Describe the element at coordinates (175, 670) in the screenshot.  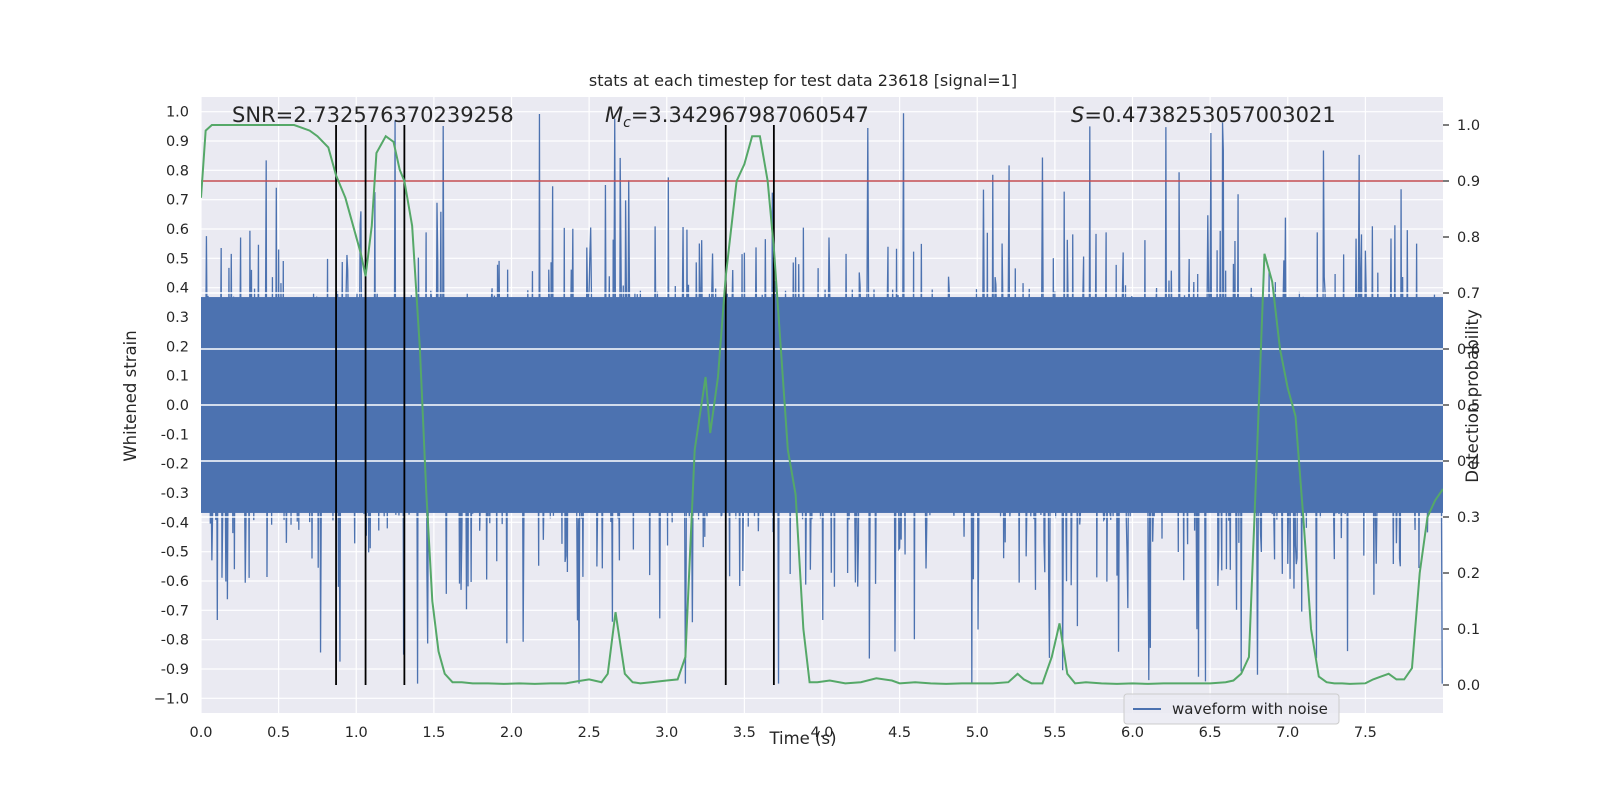
I see `y-tick-label-left: -0.9` at that location.